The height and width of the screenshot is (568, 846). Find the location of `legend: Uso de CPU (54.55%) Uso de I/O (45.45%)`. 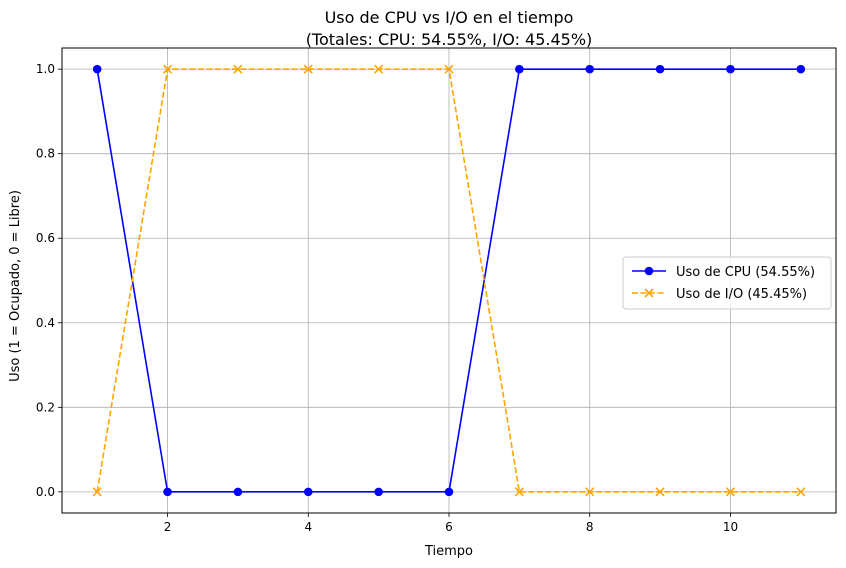

legend: Uso de CPU (54.55%) Uso de I/O (45.45%) is located at coordinates (727, 283).